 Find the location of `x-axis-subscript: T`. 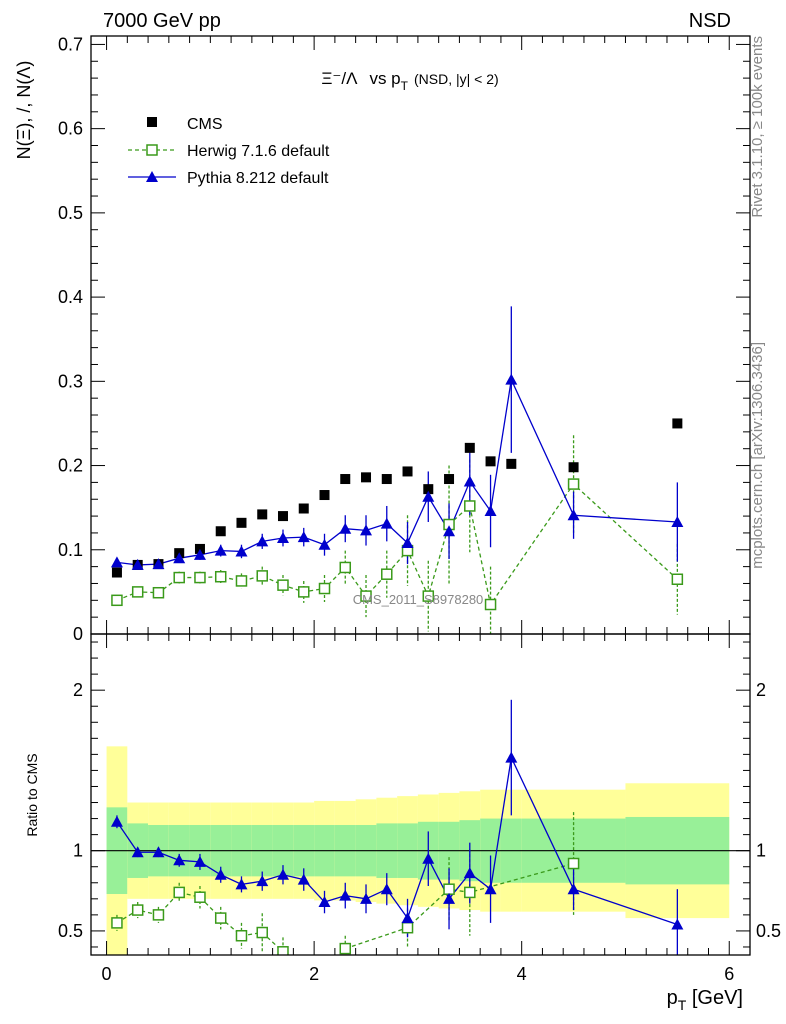

x-axis-subscript: T is located at coordinates (682, 1005).